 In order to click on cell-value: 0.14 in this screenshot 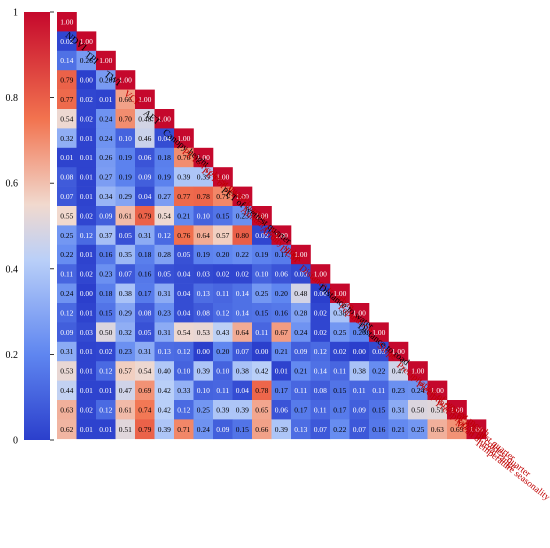, I will do `click(66, 60)`.